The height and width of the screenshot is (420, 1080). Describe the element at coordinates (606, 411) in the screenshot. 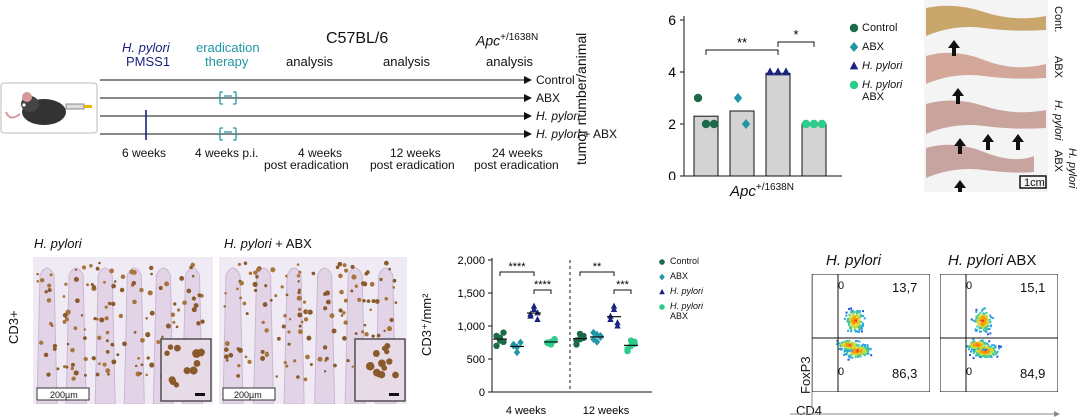

I see `cd3-x-group-label: 12 weeks` at that location.